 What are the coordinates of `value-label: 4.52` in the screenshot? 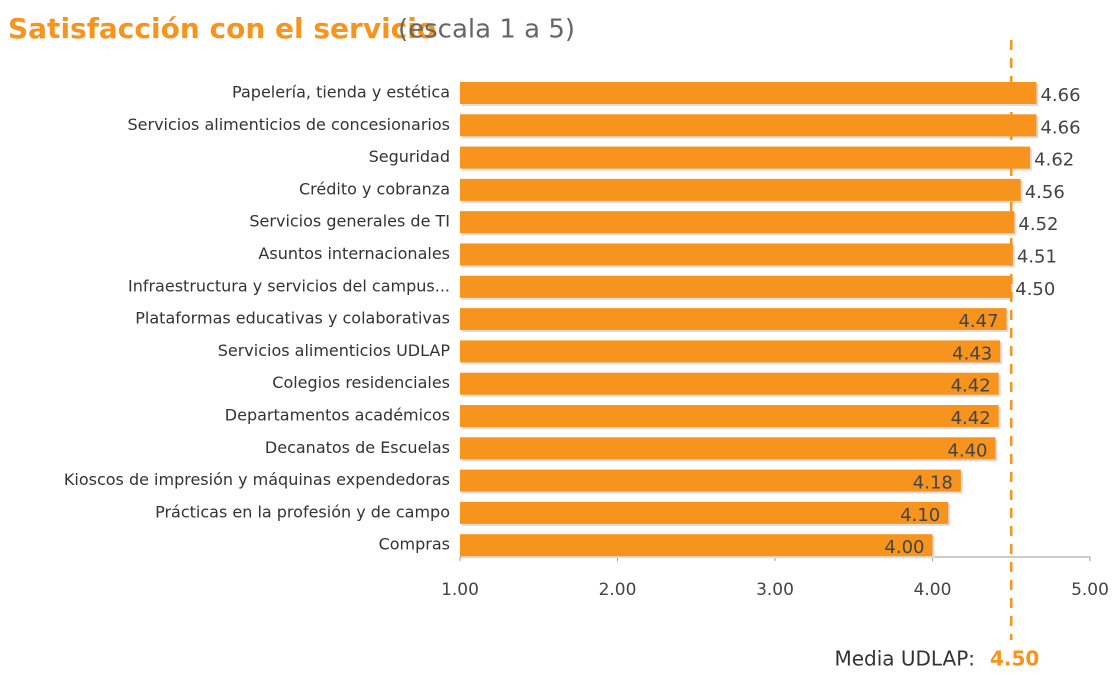 It's located at (1038, 224).